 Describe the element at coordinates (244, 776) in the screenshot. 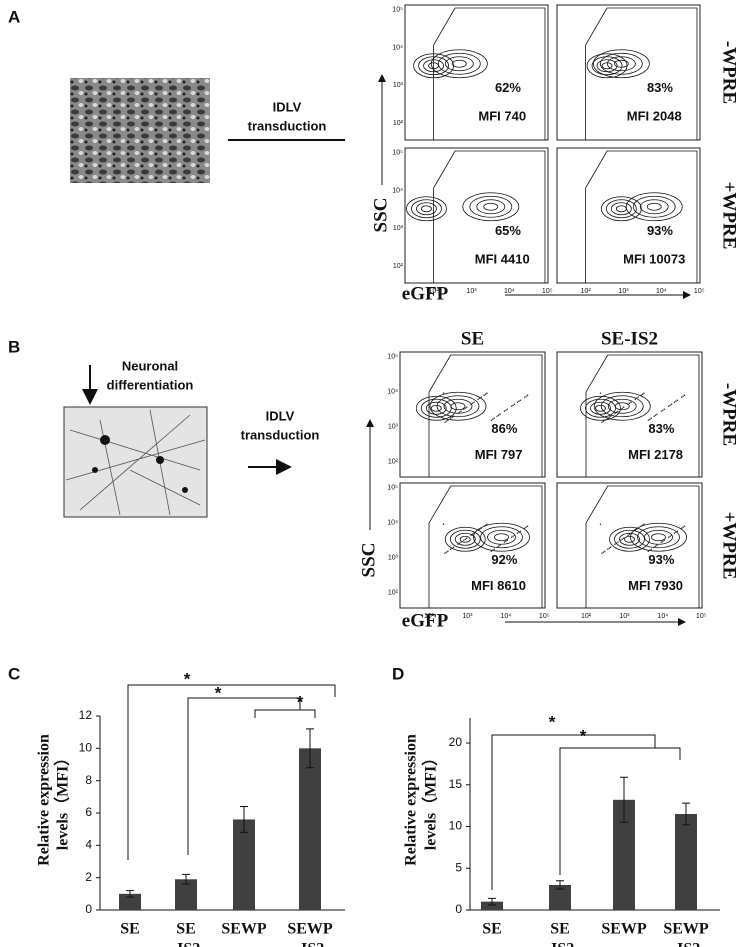

I see `significance-bracket` at that location.